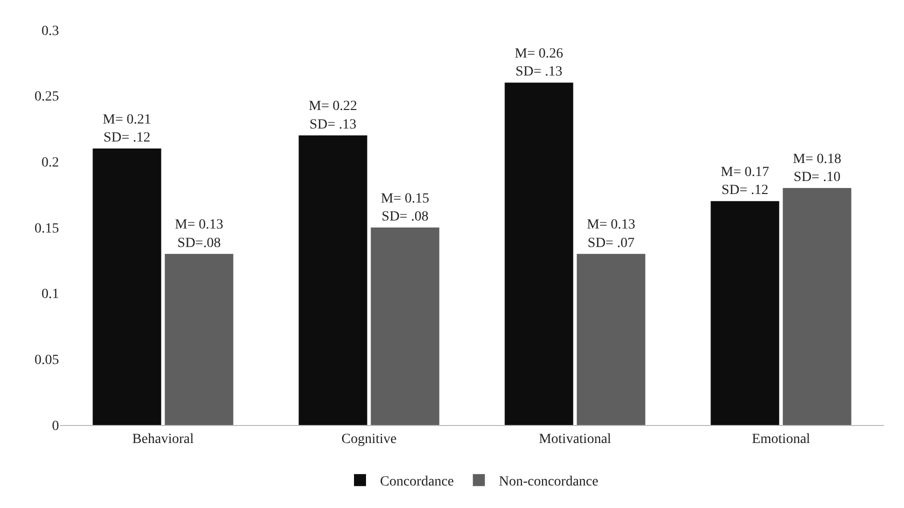 This screenshot has width=904, height=508. I want to click on x-tick-label: Behavioral, so click(163, 439).